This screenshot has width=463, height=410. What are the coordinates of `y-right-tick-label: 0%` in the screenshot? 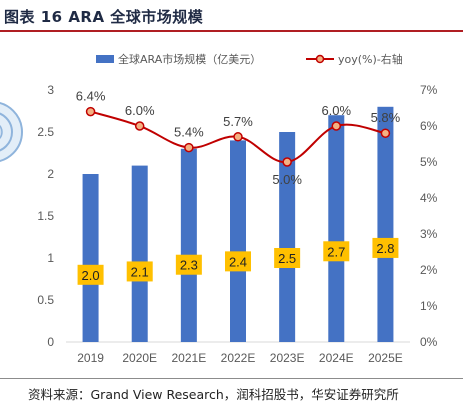 It's located at (429, 342).